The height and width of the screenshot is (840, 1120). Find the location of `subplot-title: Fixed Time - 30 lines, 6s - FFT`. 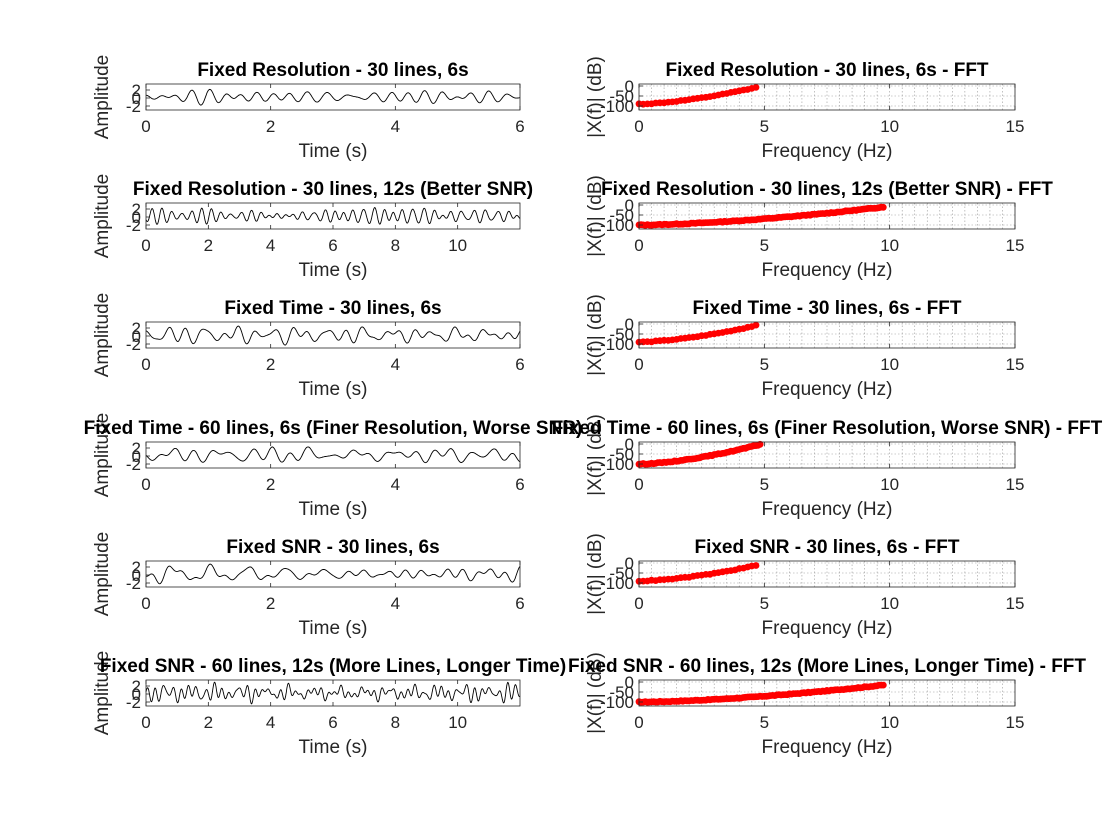

subplot-title: Fixed Time - 30 lines, 6s - FFT is located at coordinates (827, 308).